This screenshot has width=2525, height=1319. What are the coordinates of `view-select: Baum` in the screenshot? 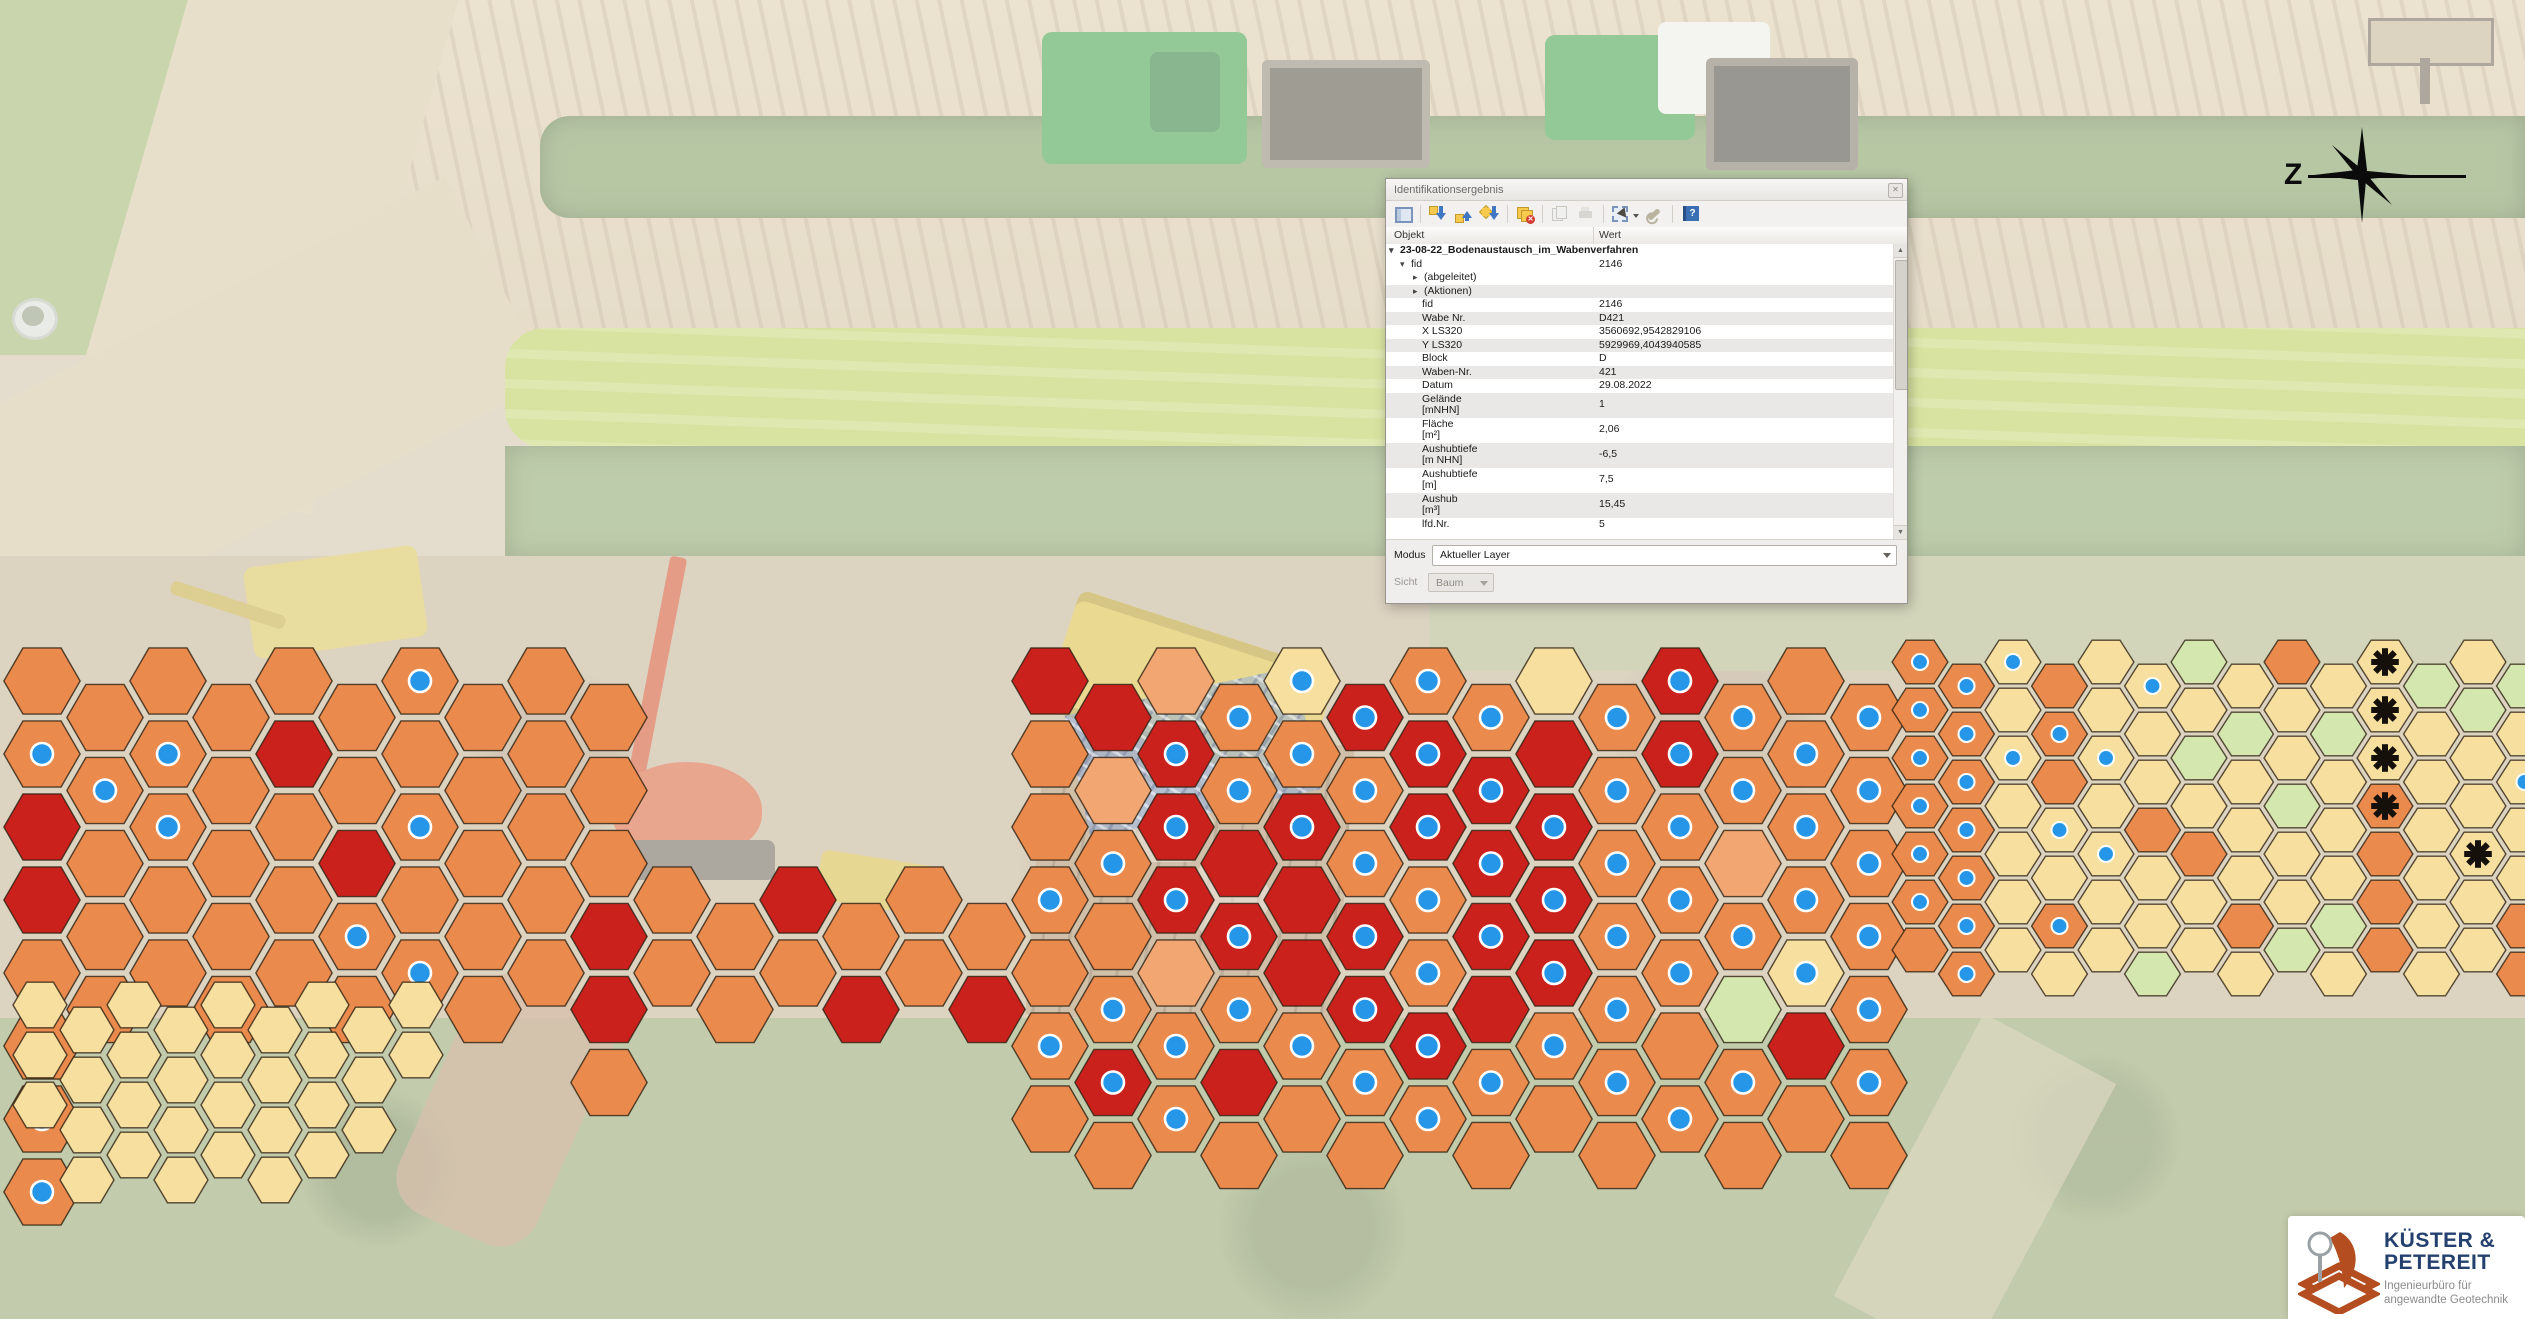 It's located at (1461, 582).